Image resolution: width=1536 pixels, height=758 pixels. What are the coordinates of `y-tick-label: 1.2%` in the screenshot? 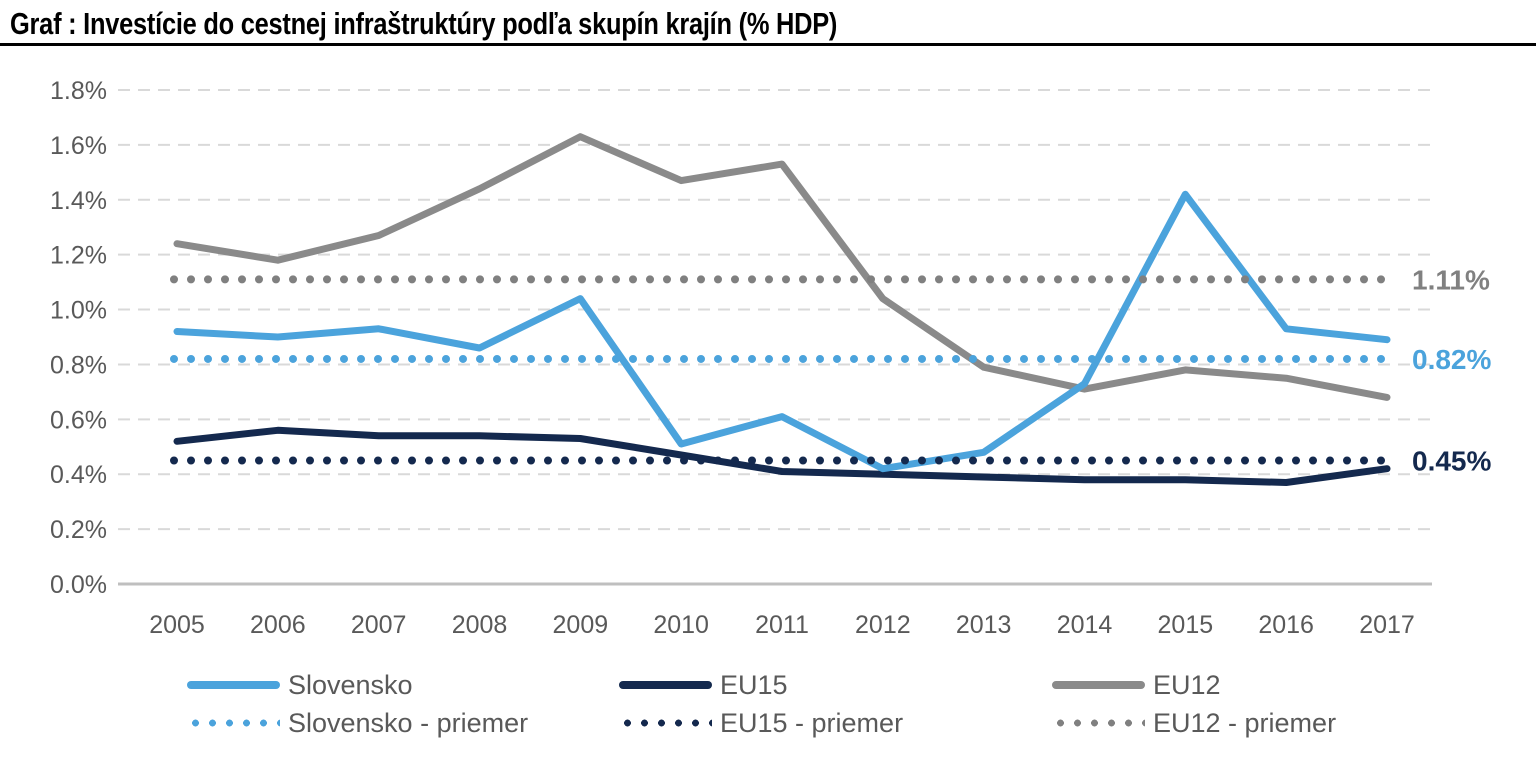 It's located at (78, 256).